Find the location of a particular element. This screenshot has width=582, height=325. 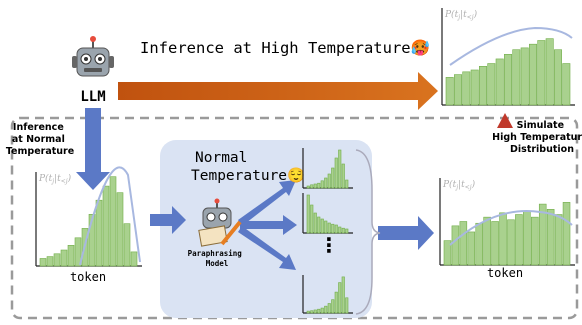

simulate-arrowhead is located at coordinates (505, 120).